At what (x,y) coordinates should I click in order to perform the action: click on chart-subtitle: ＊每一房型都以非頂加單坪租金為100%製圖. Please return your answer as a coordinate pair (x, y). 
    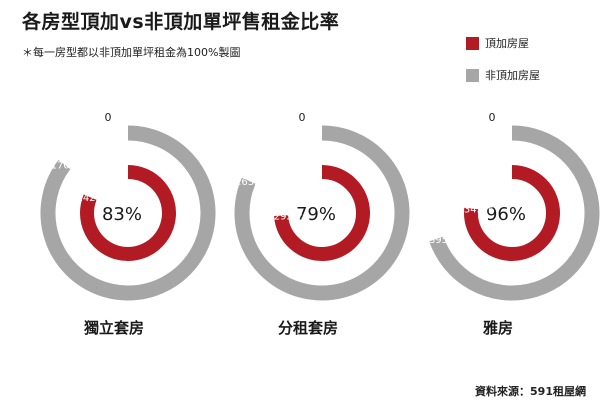
    Looking at the image, I should click on (131, 52).